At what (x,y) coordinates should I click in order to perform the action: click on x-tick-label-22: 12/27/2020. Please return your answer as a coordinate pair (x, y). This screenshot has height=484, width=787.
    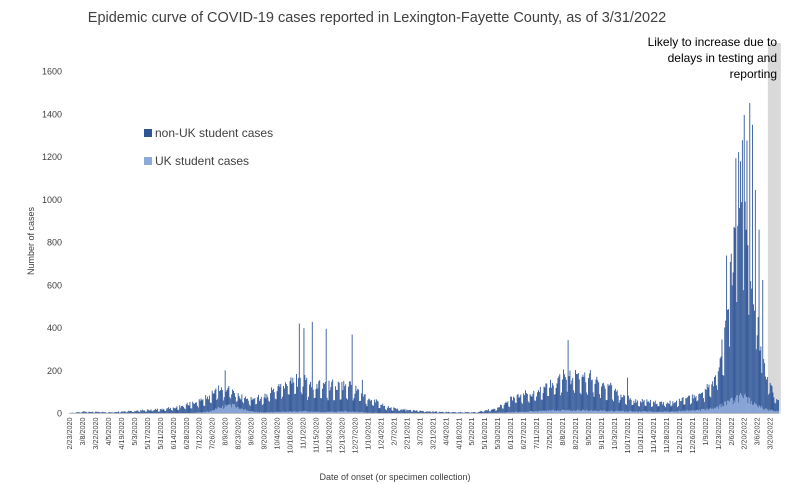
    Looking at the image, I should click on (354, 436).